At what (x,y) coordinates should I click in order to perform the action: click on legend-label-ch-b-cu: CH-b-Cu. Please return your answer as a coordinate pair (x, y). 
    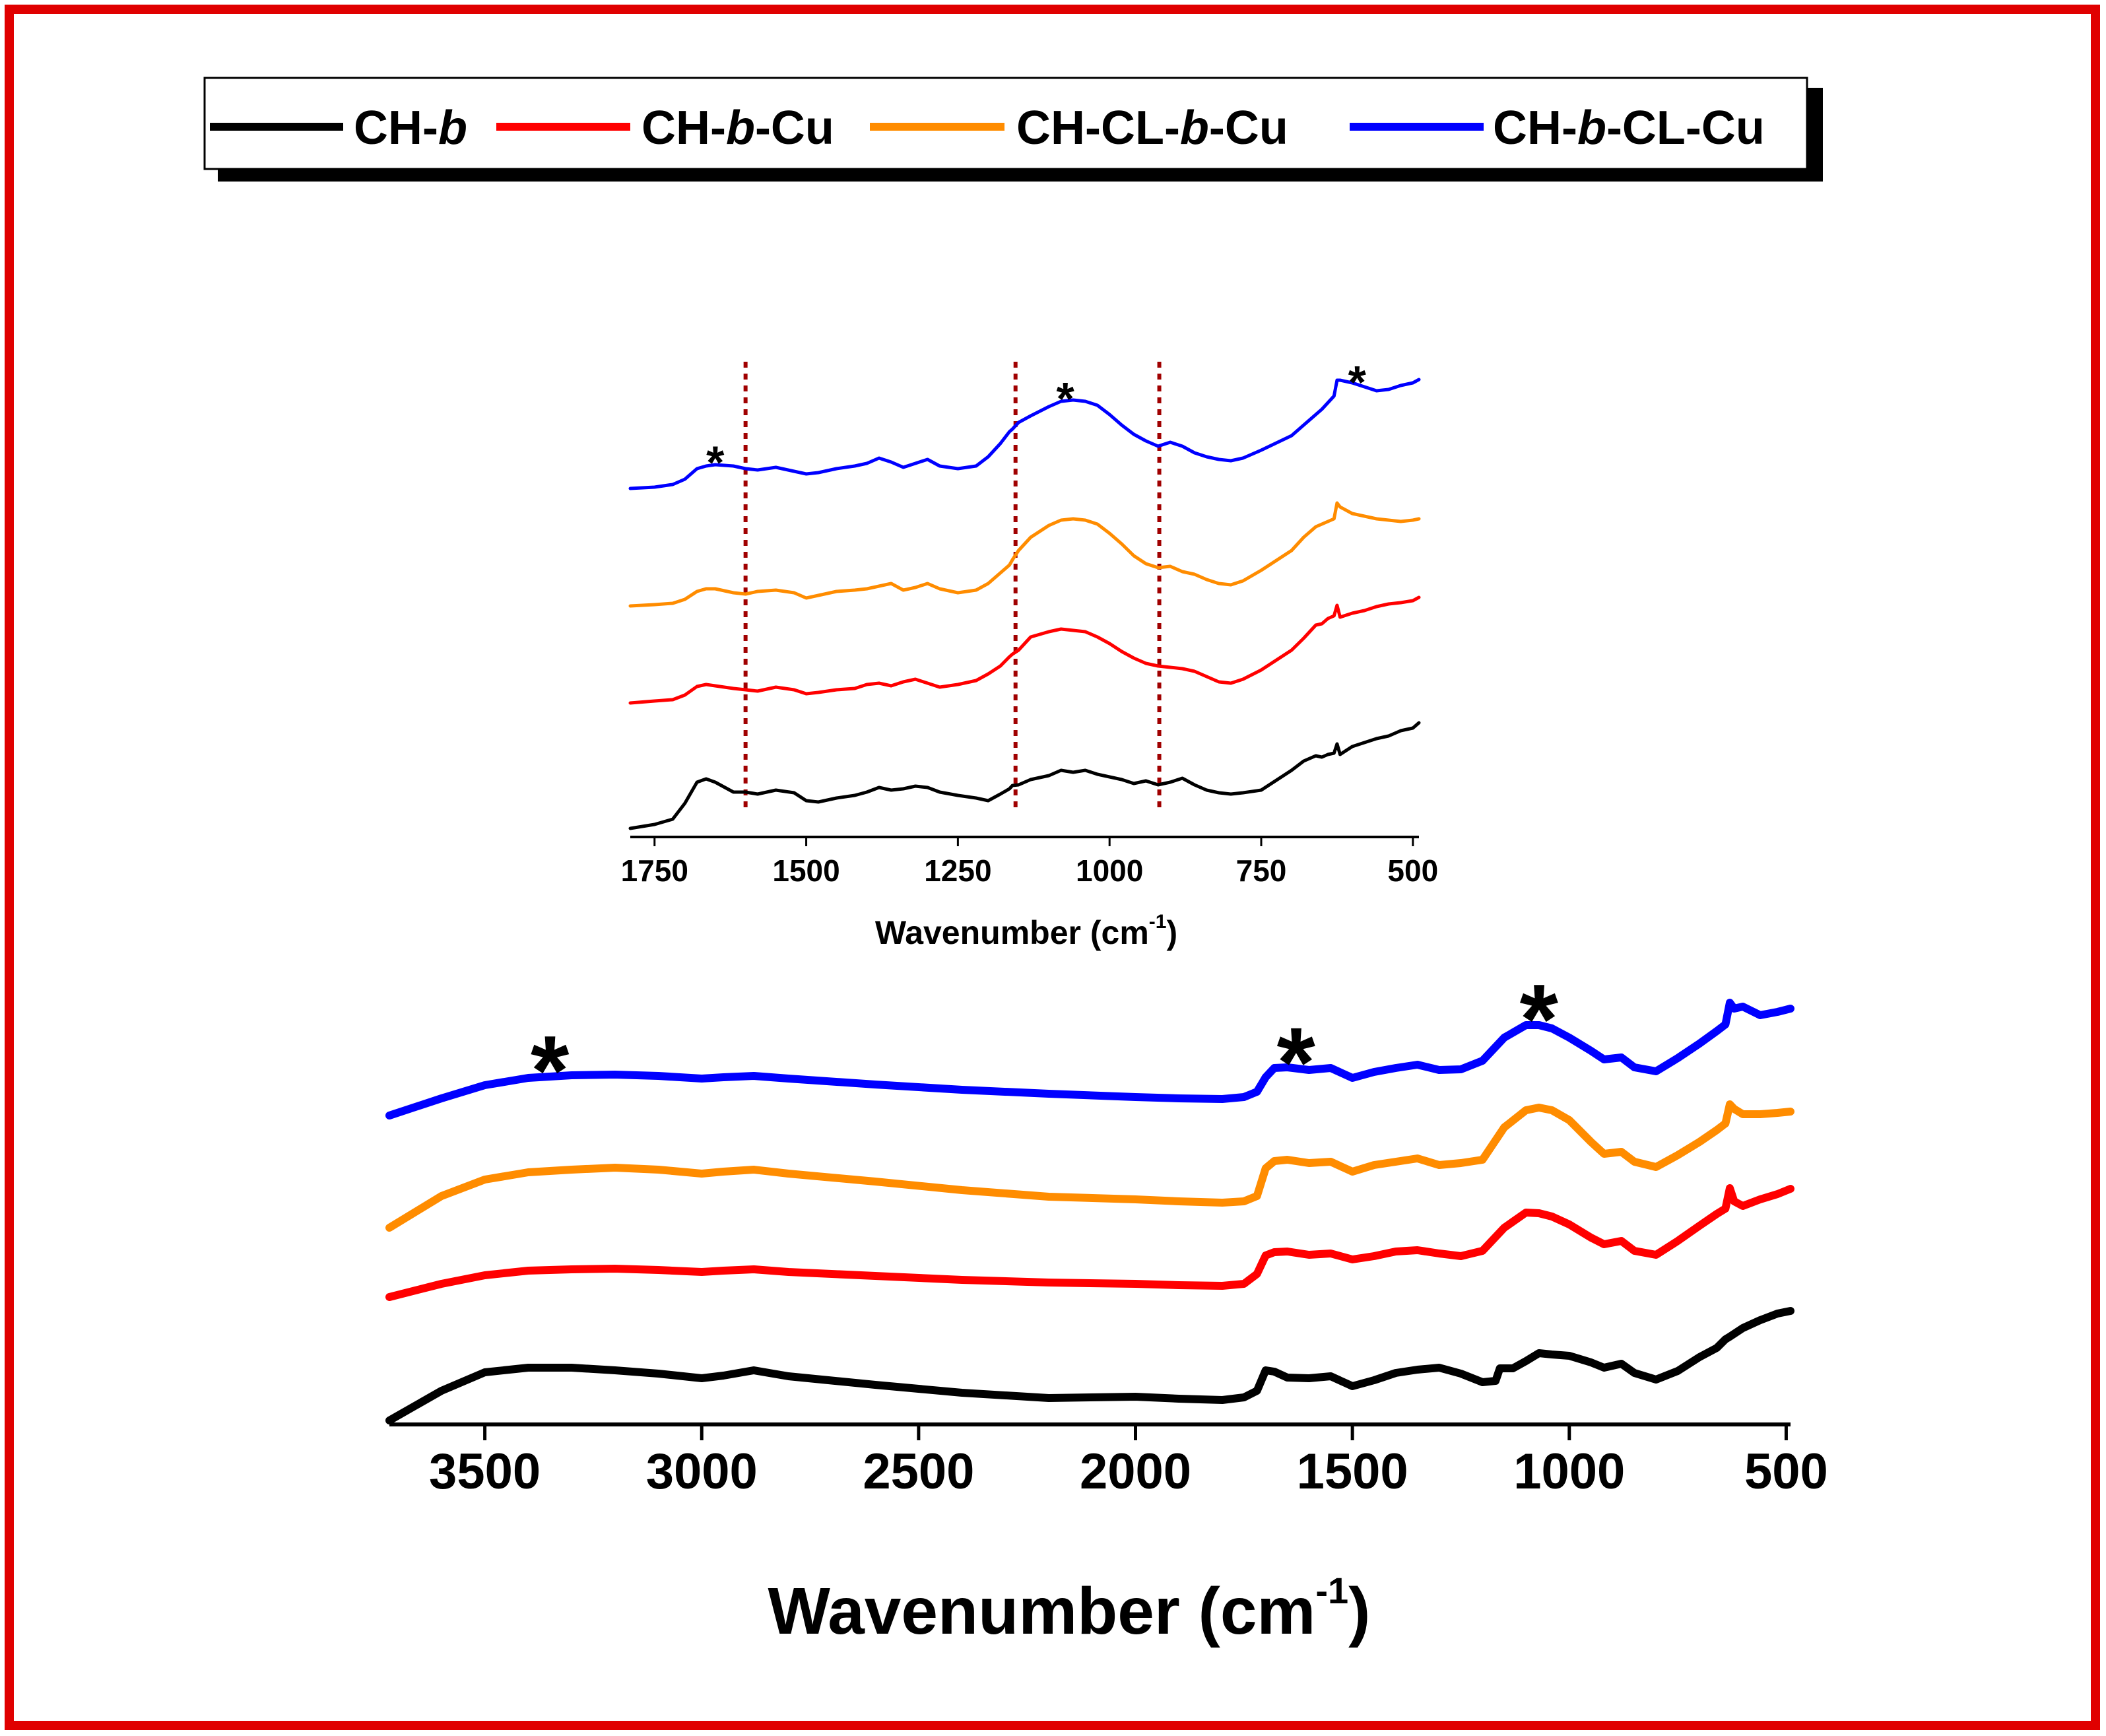
    Looking at the image, I should click on (738, 128).